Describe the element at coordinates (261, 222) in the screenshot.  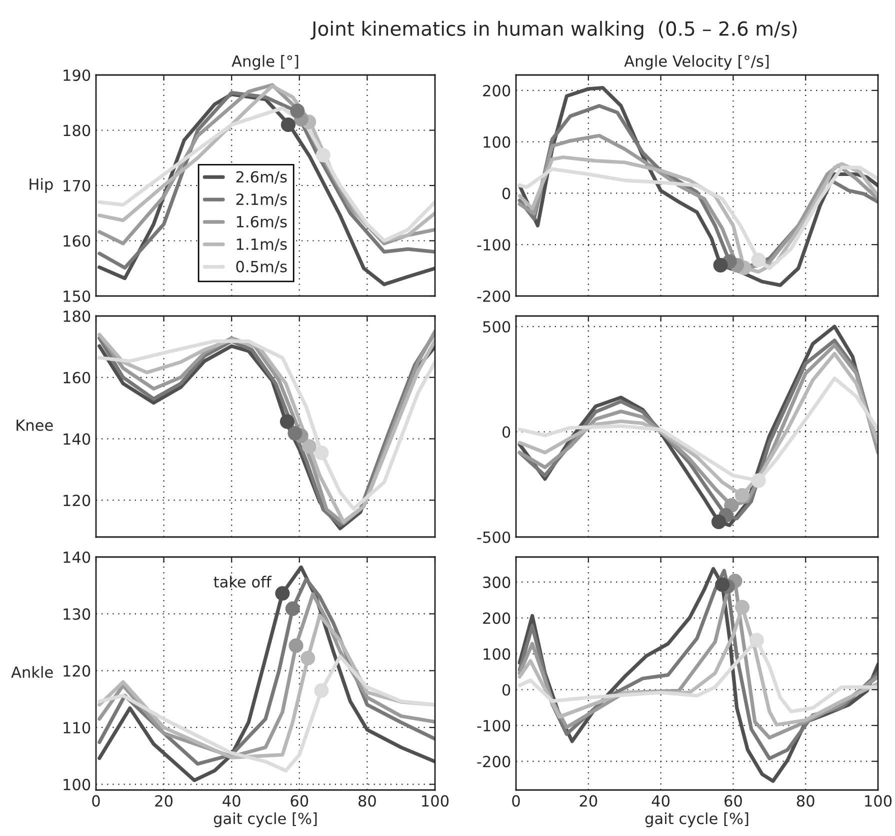
I see `legend-label: 1.6m/s` at that location.